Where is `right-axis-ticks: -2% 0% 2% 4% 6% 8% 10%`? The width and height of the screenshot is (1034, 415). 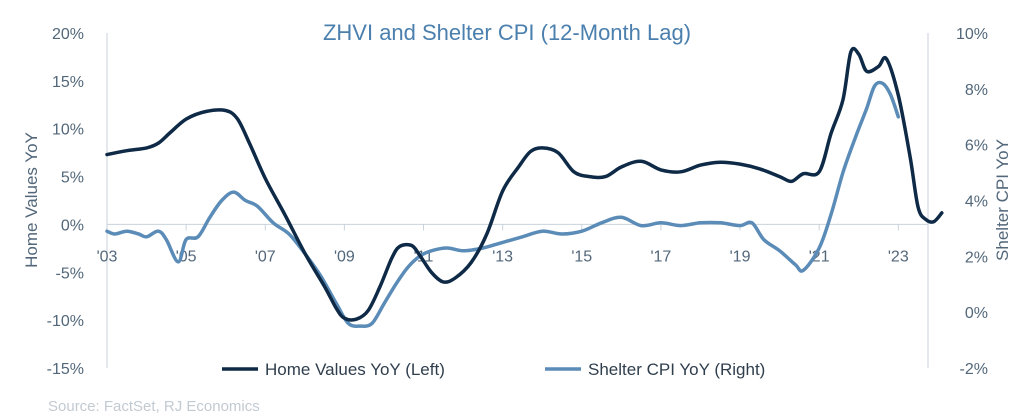
right-axis-ticks: -2% 0% 2% 4% 6% 8% 10% is located at coordinates (972, 202).